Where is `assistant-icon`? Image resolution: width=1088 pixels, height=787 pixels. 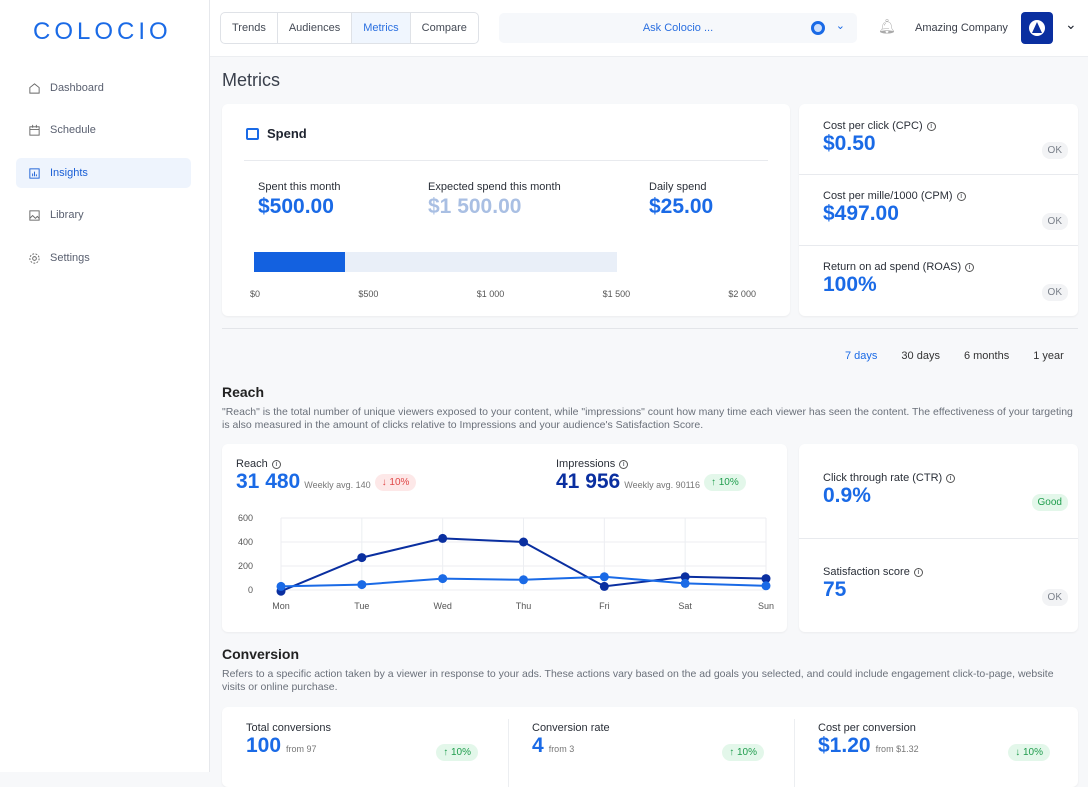
assistant-icon is located at coordinates (818, 28).